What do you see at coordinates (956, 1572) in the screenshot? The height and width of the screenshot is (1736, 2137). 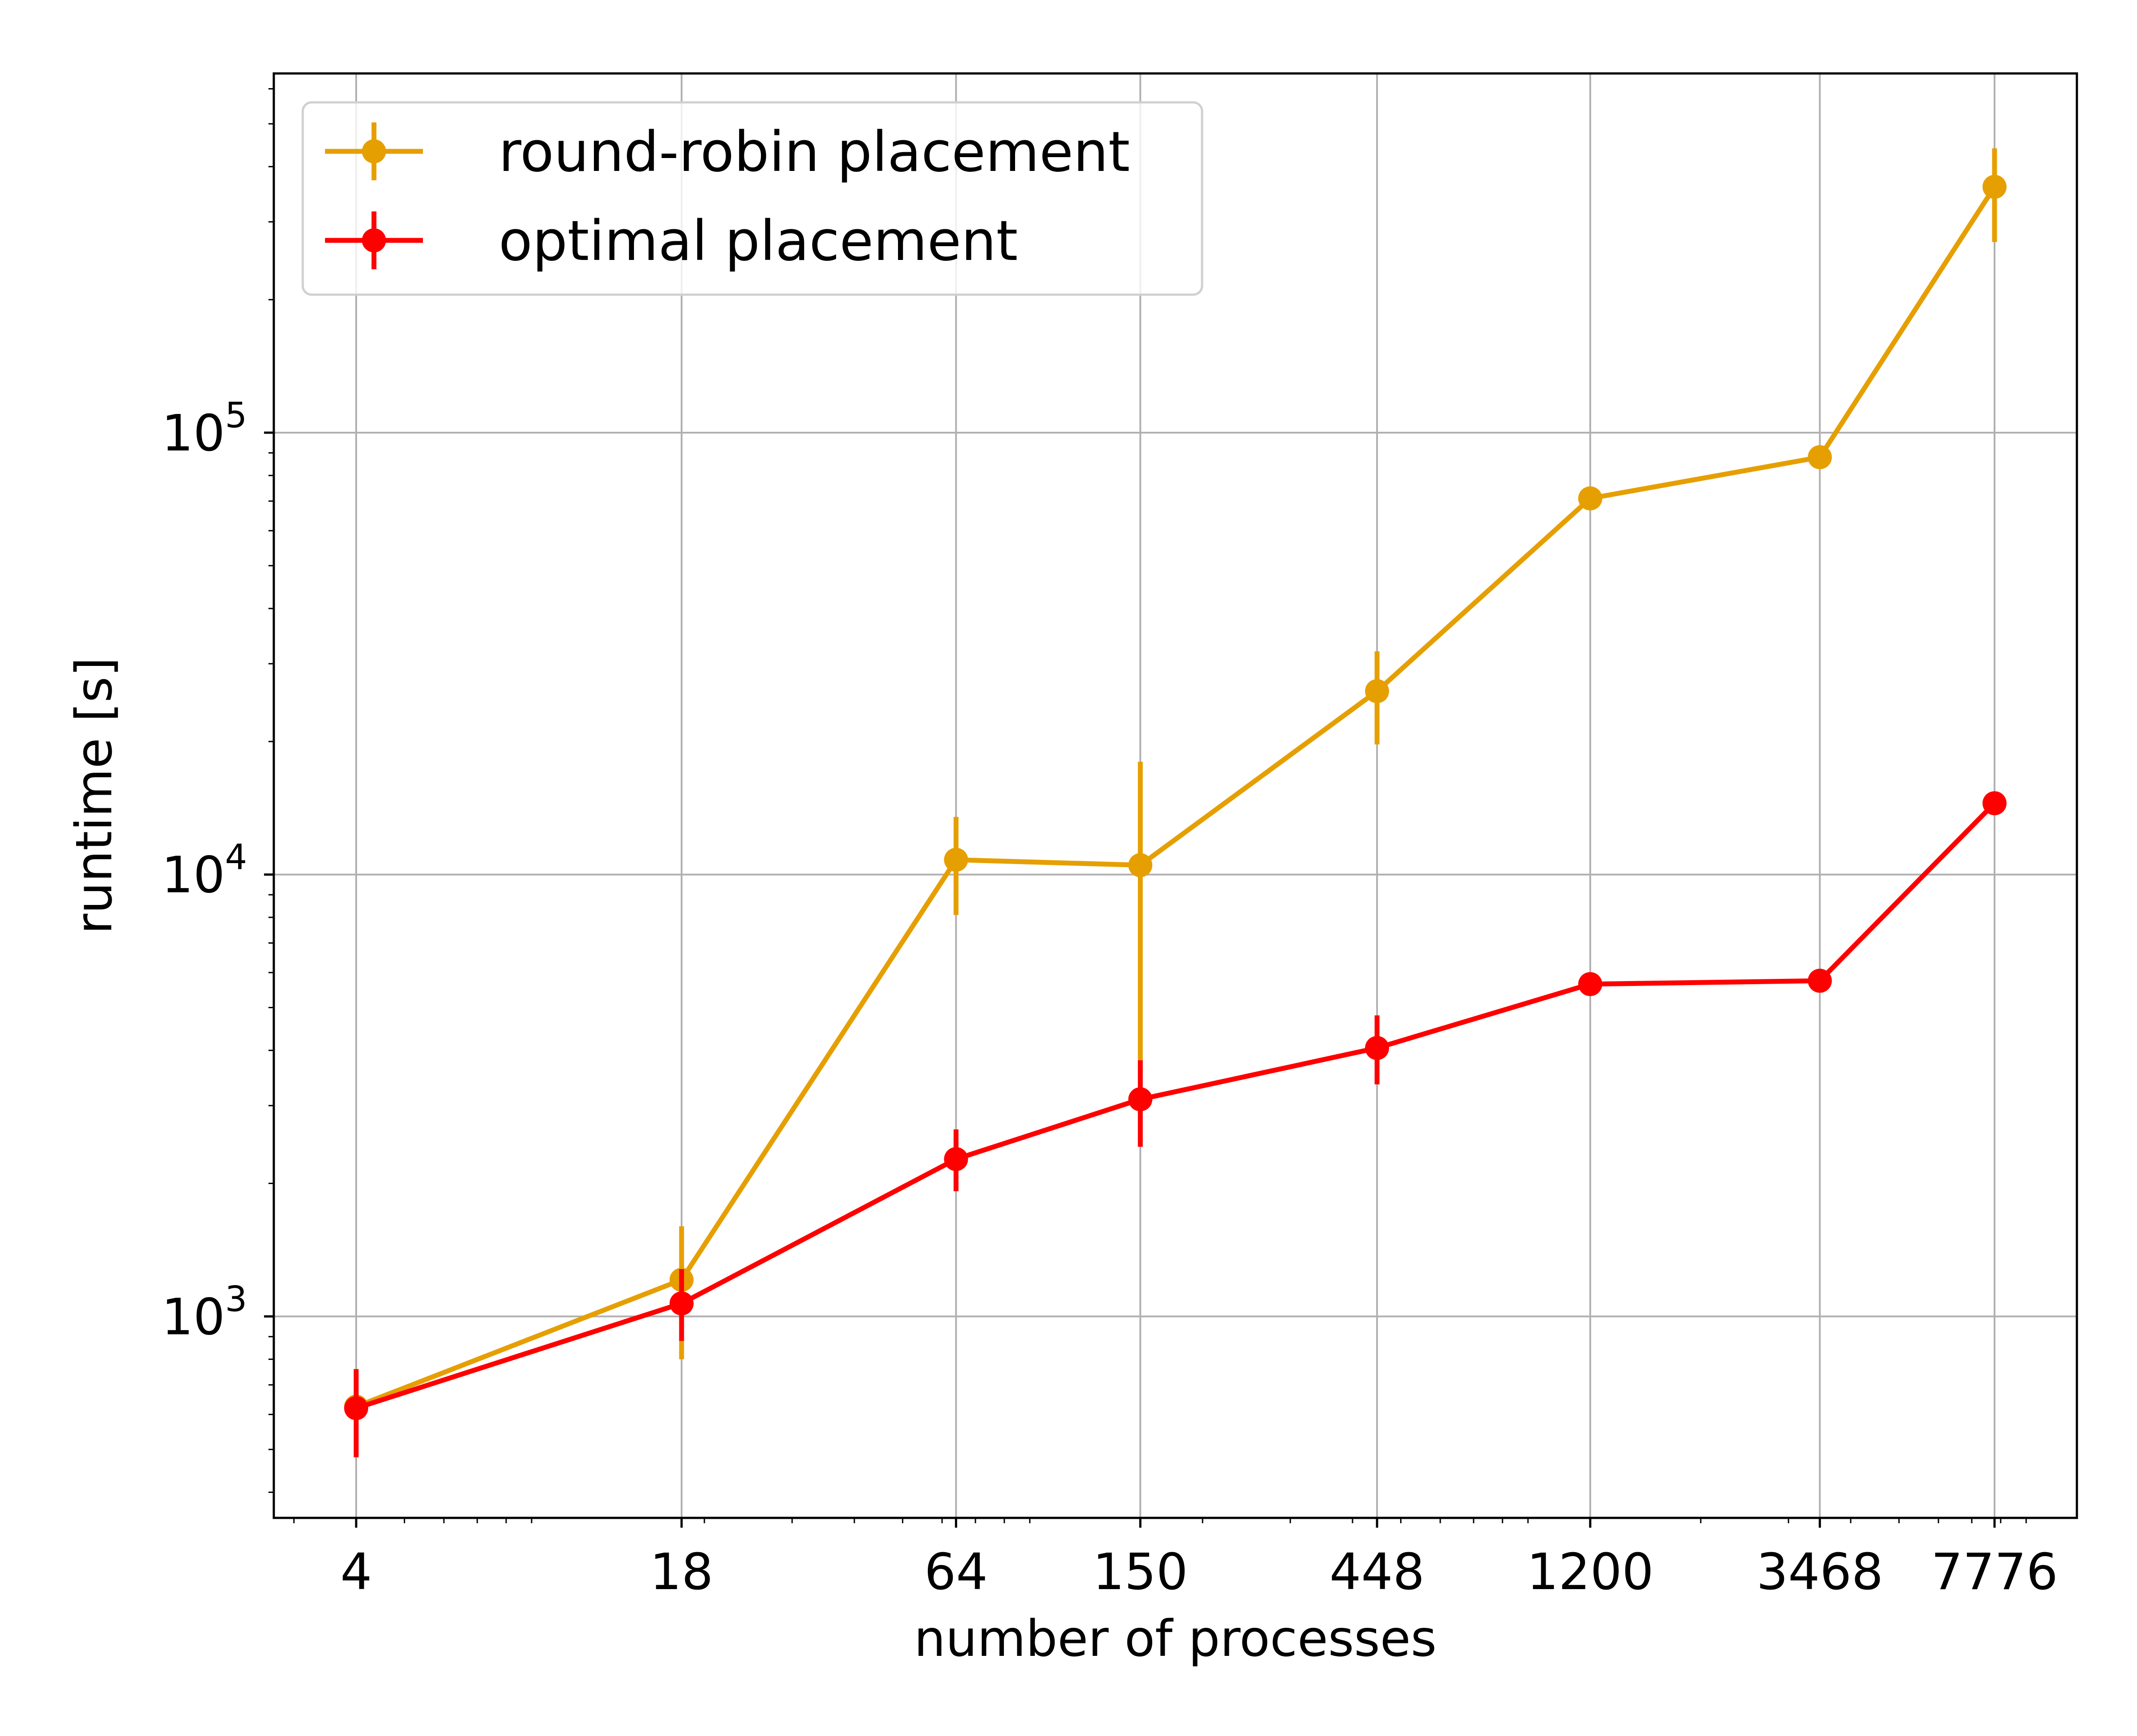 I see `x-tick-label: 64` at bounding box center [956, 1572].